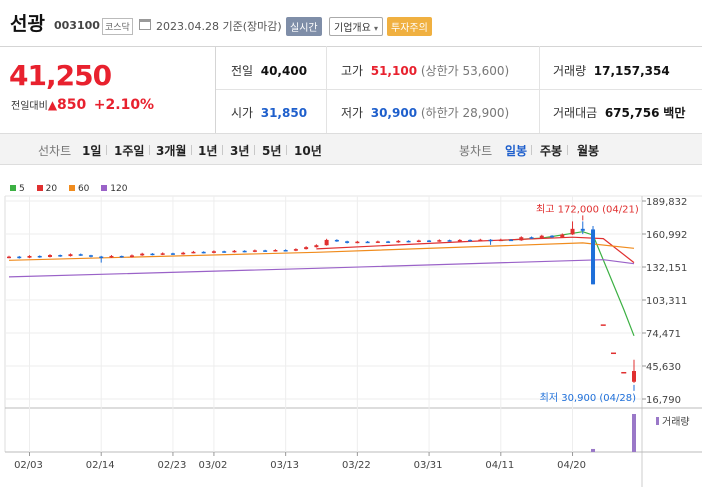 This screenshot has height=487, width=702. What do you see at coordinates (308, 151) in the screenshot?
I see `period-10y: 10년` at bounding box center [308, 151].